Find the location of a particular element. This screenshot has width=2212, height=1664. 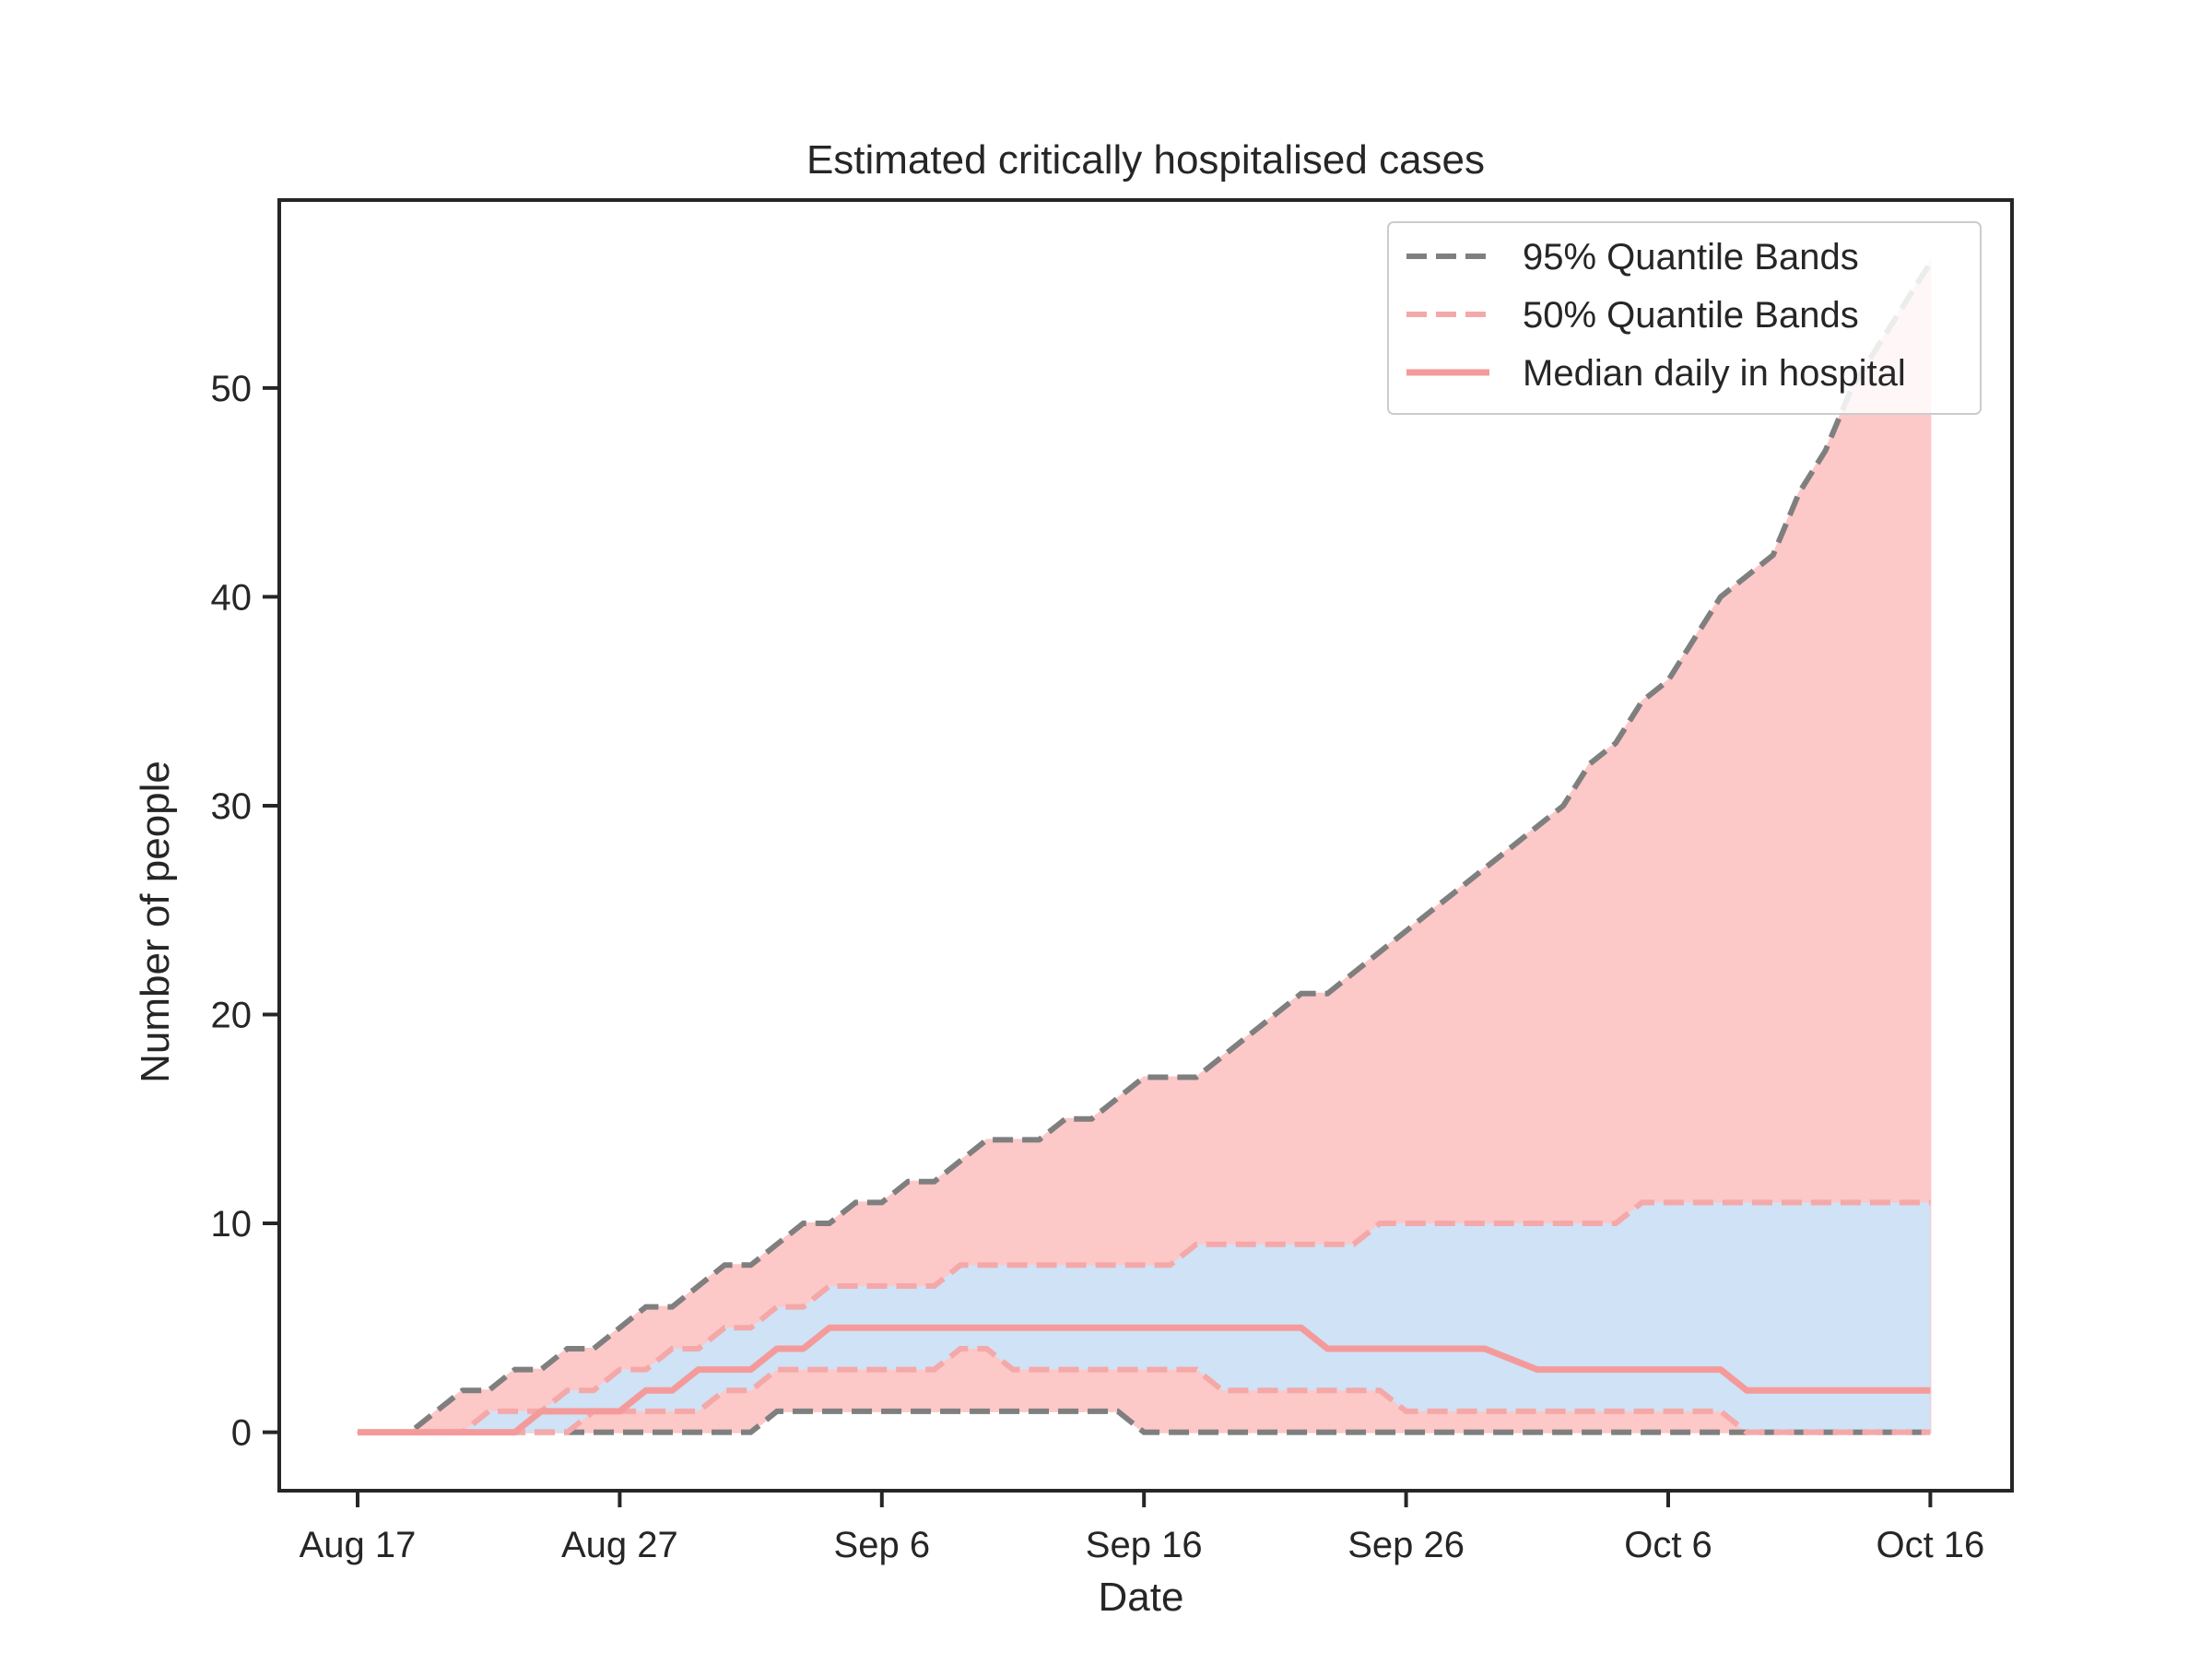

y-tick-label: 20 is located at coordinates (232, 1015).